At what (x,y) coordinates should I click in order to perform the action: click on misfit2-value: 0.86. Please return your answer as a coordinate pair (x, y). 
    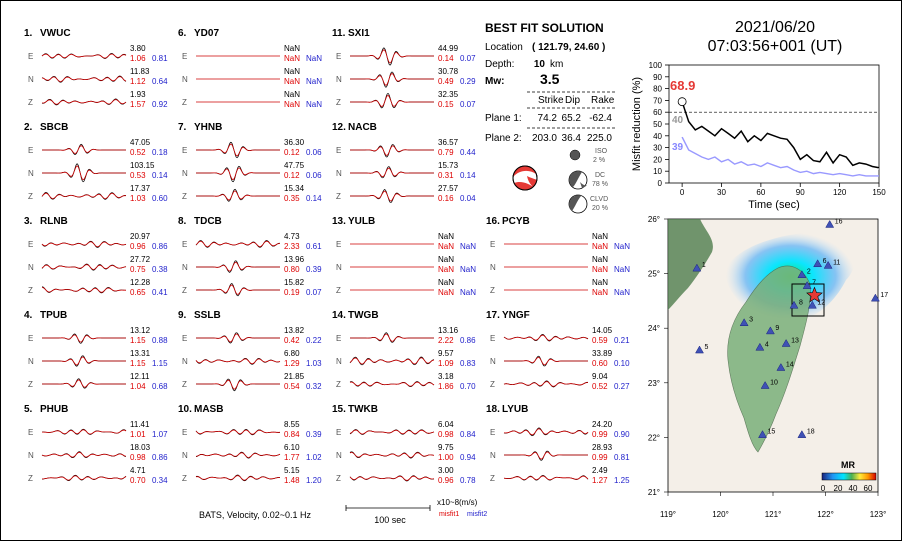
    Looking at the image, I should click on (160, 246).